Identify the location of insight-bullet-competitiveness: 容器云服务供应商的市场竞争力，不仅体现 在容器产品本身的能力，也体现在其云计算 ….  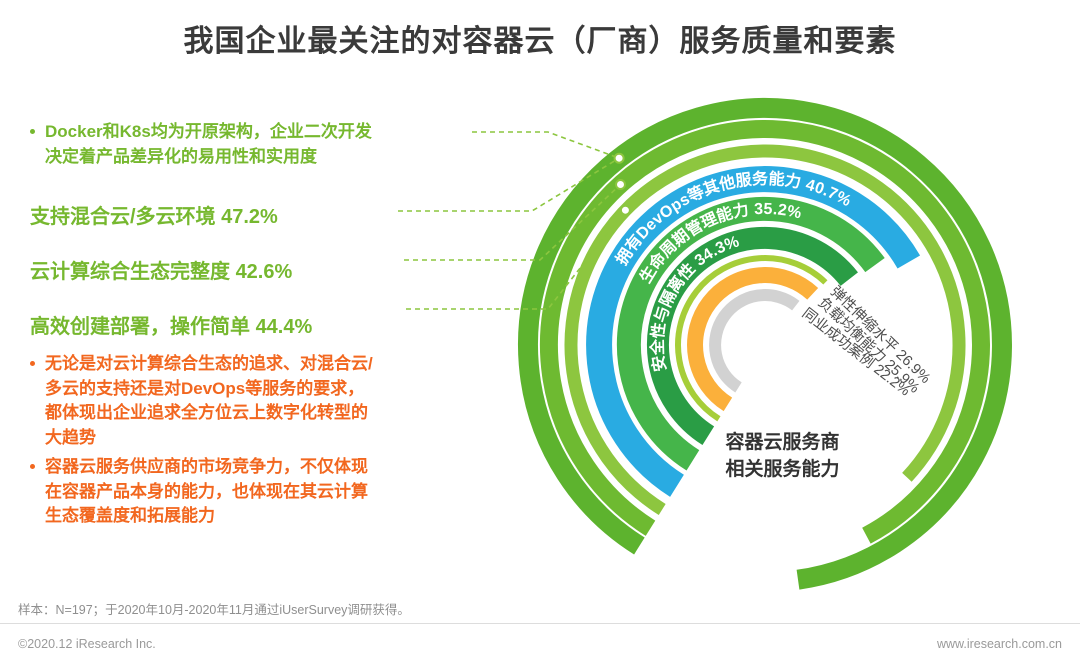
(265, 492).